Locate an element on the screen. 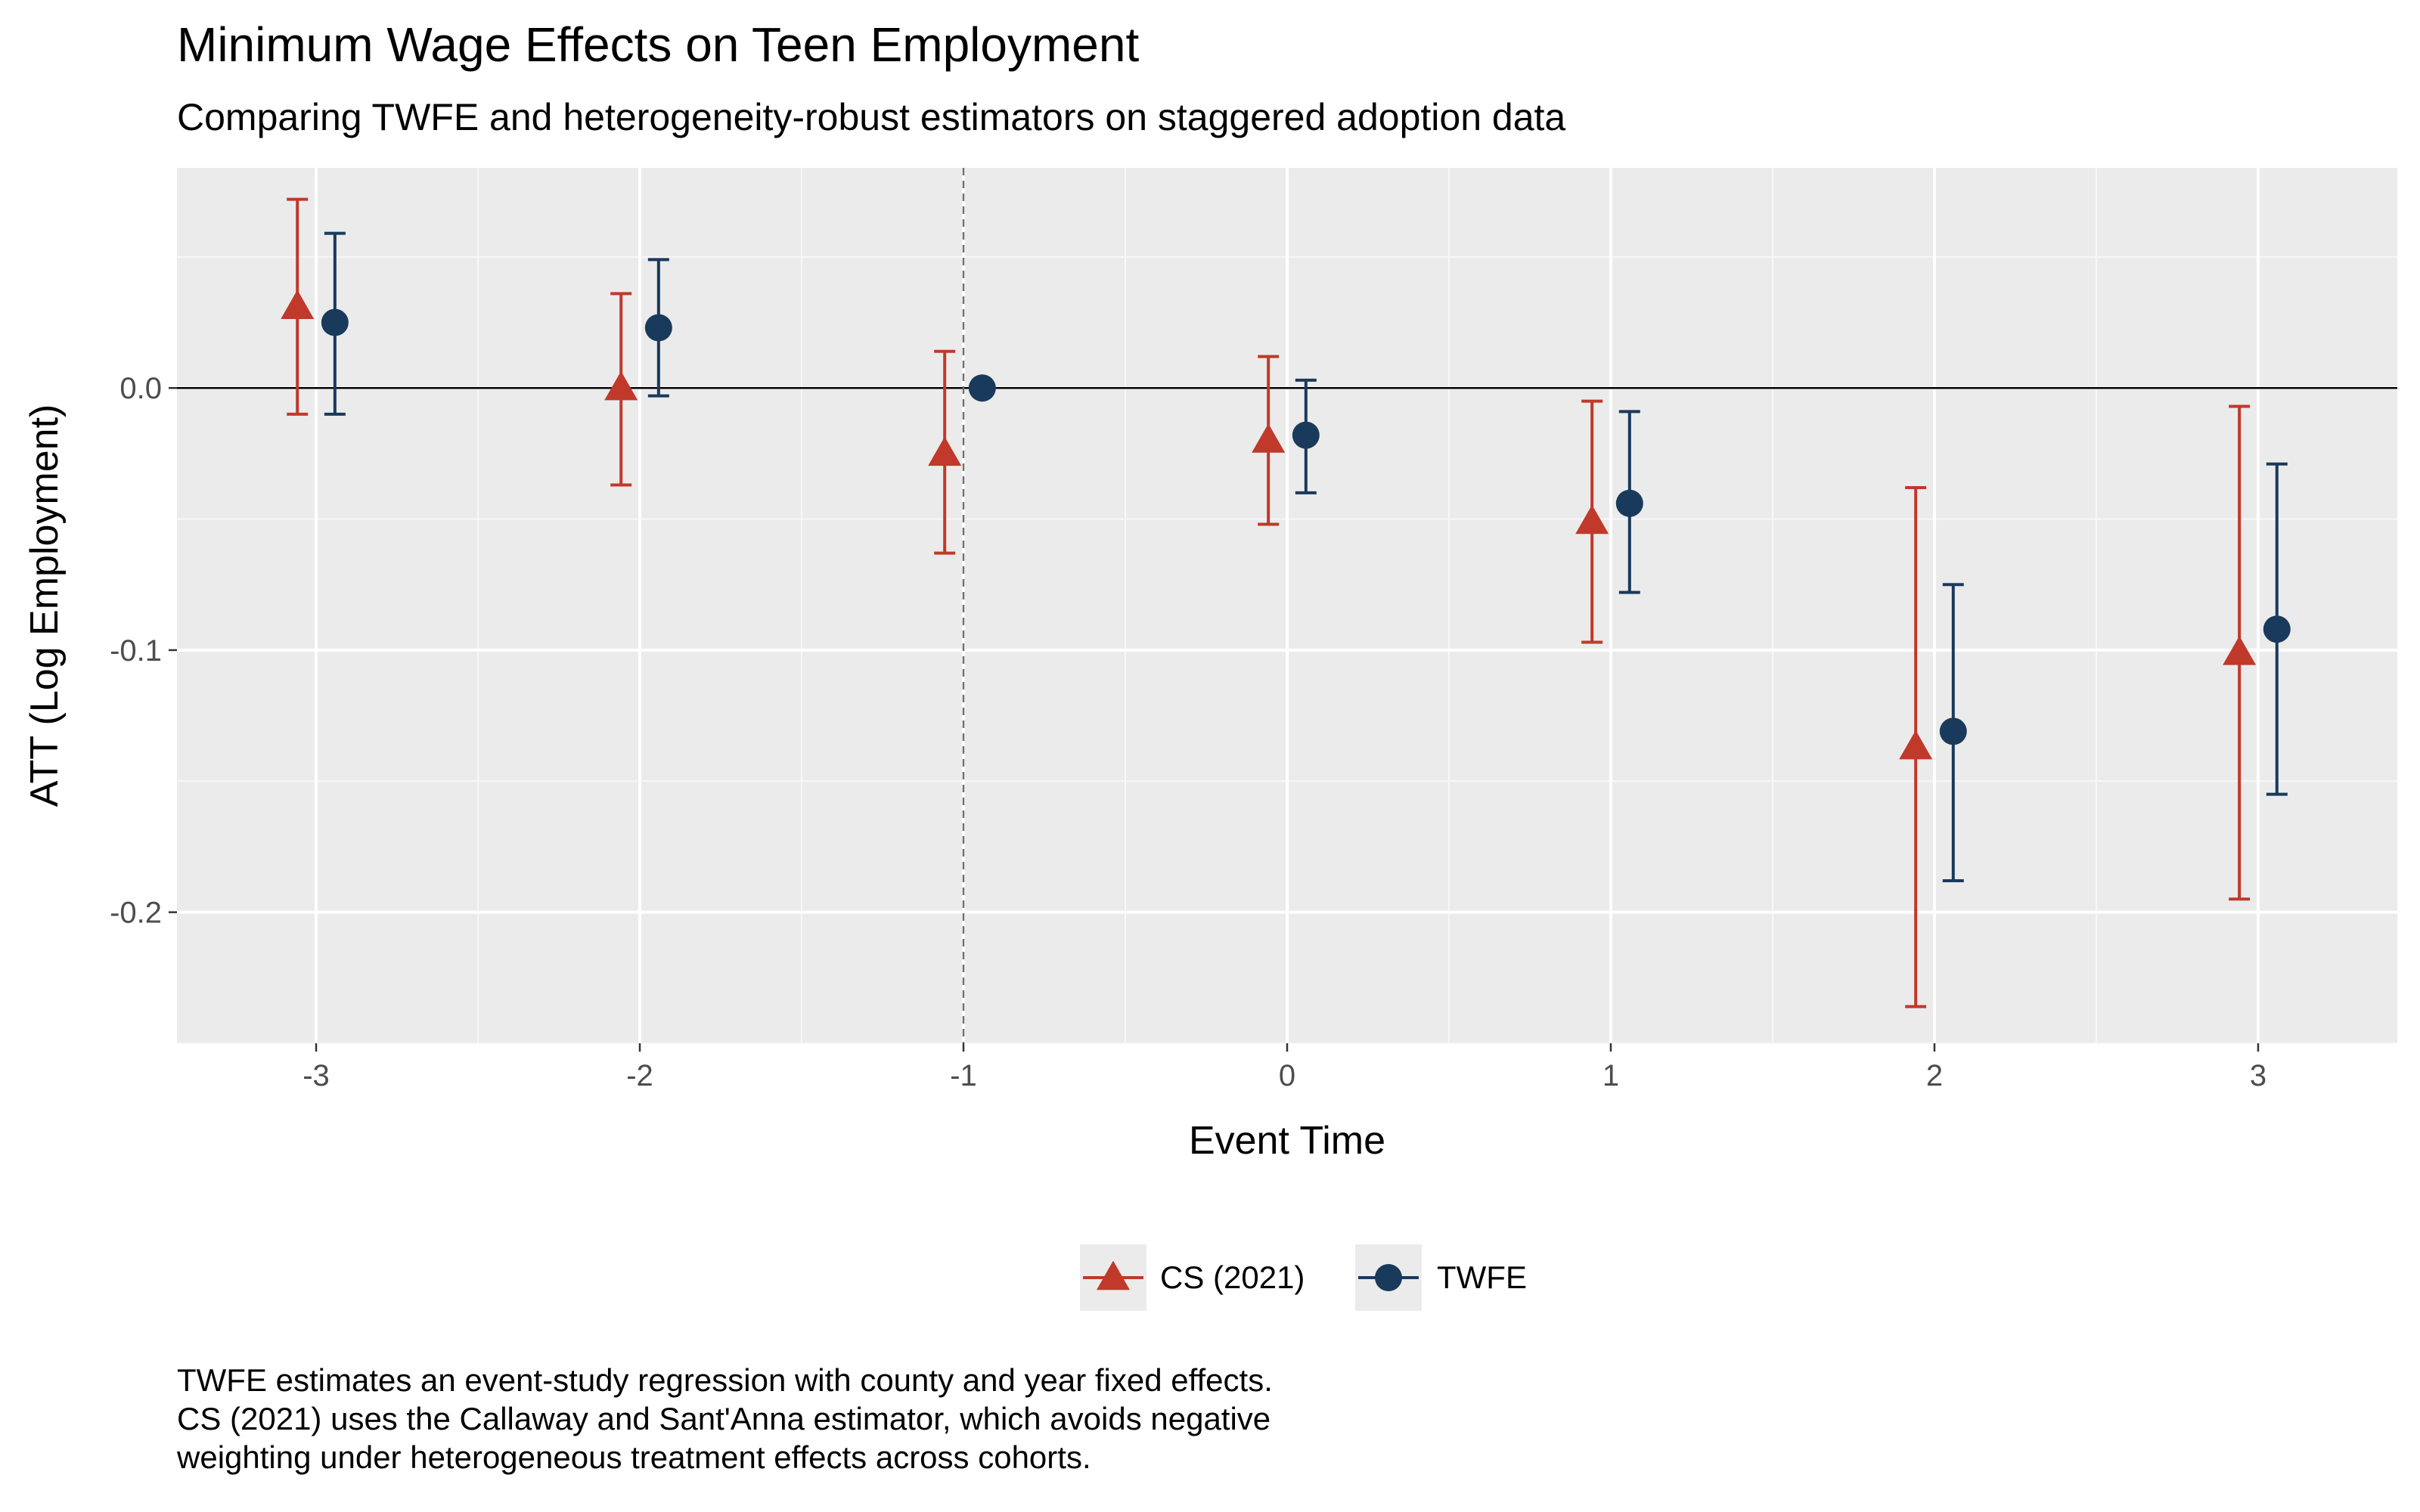 The height and width of the screenshot is (1512, 2420). y-axis-title: ATT (Log Employment) is located at coordinates (45, 605).